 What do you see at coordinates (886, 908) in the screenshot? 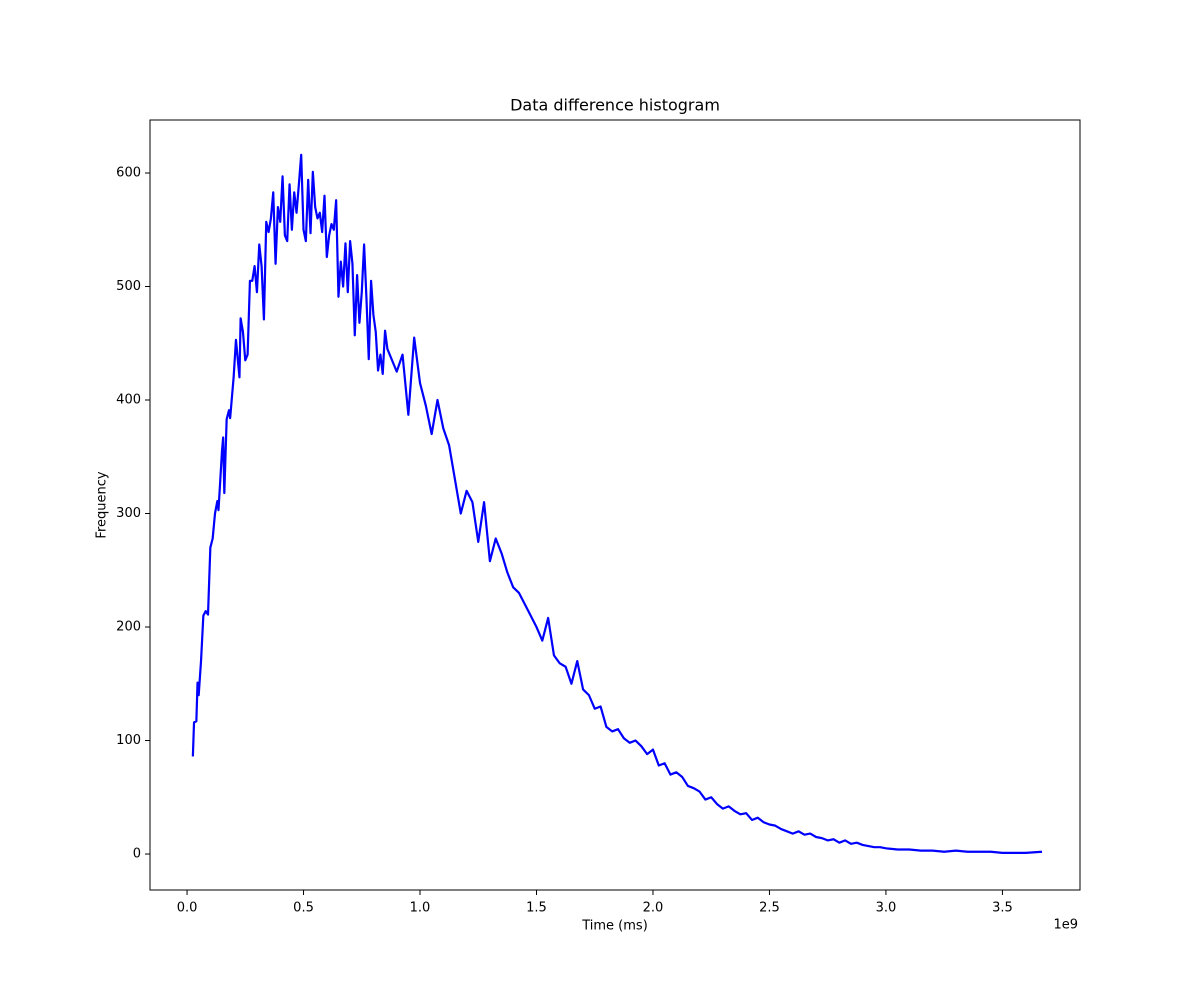
I see `x-tick-label: 3.0` at bounding box center [886, 908].